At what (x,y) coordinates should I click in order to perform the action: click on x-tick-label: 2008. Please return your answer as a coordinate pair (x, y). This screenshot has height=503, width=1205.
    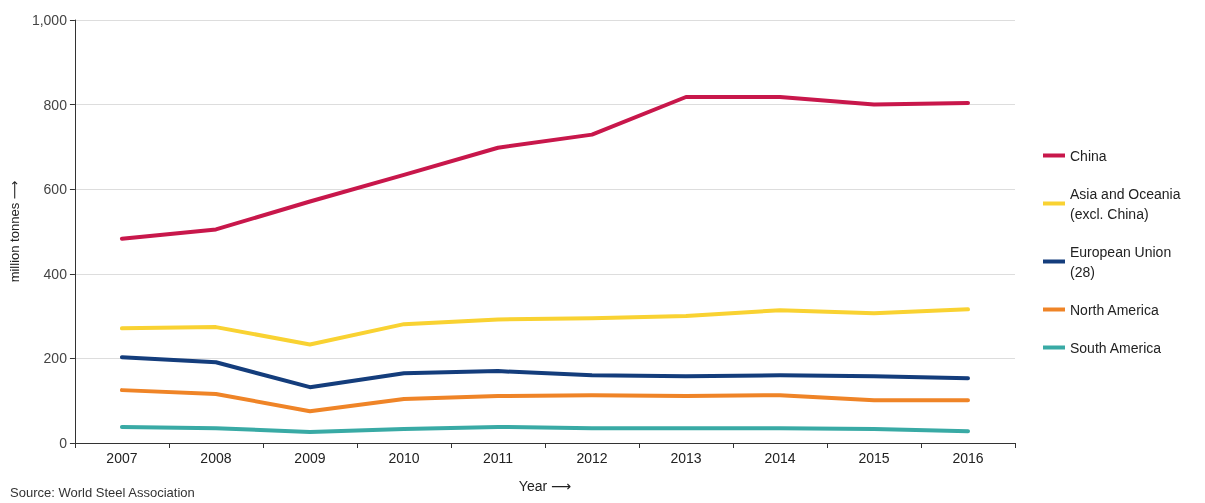
    Looking at the image, I should click on (216, 458).